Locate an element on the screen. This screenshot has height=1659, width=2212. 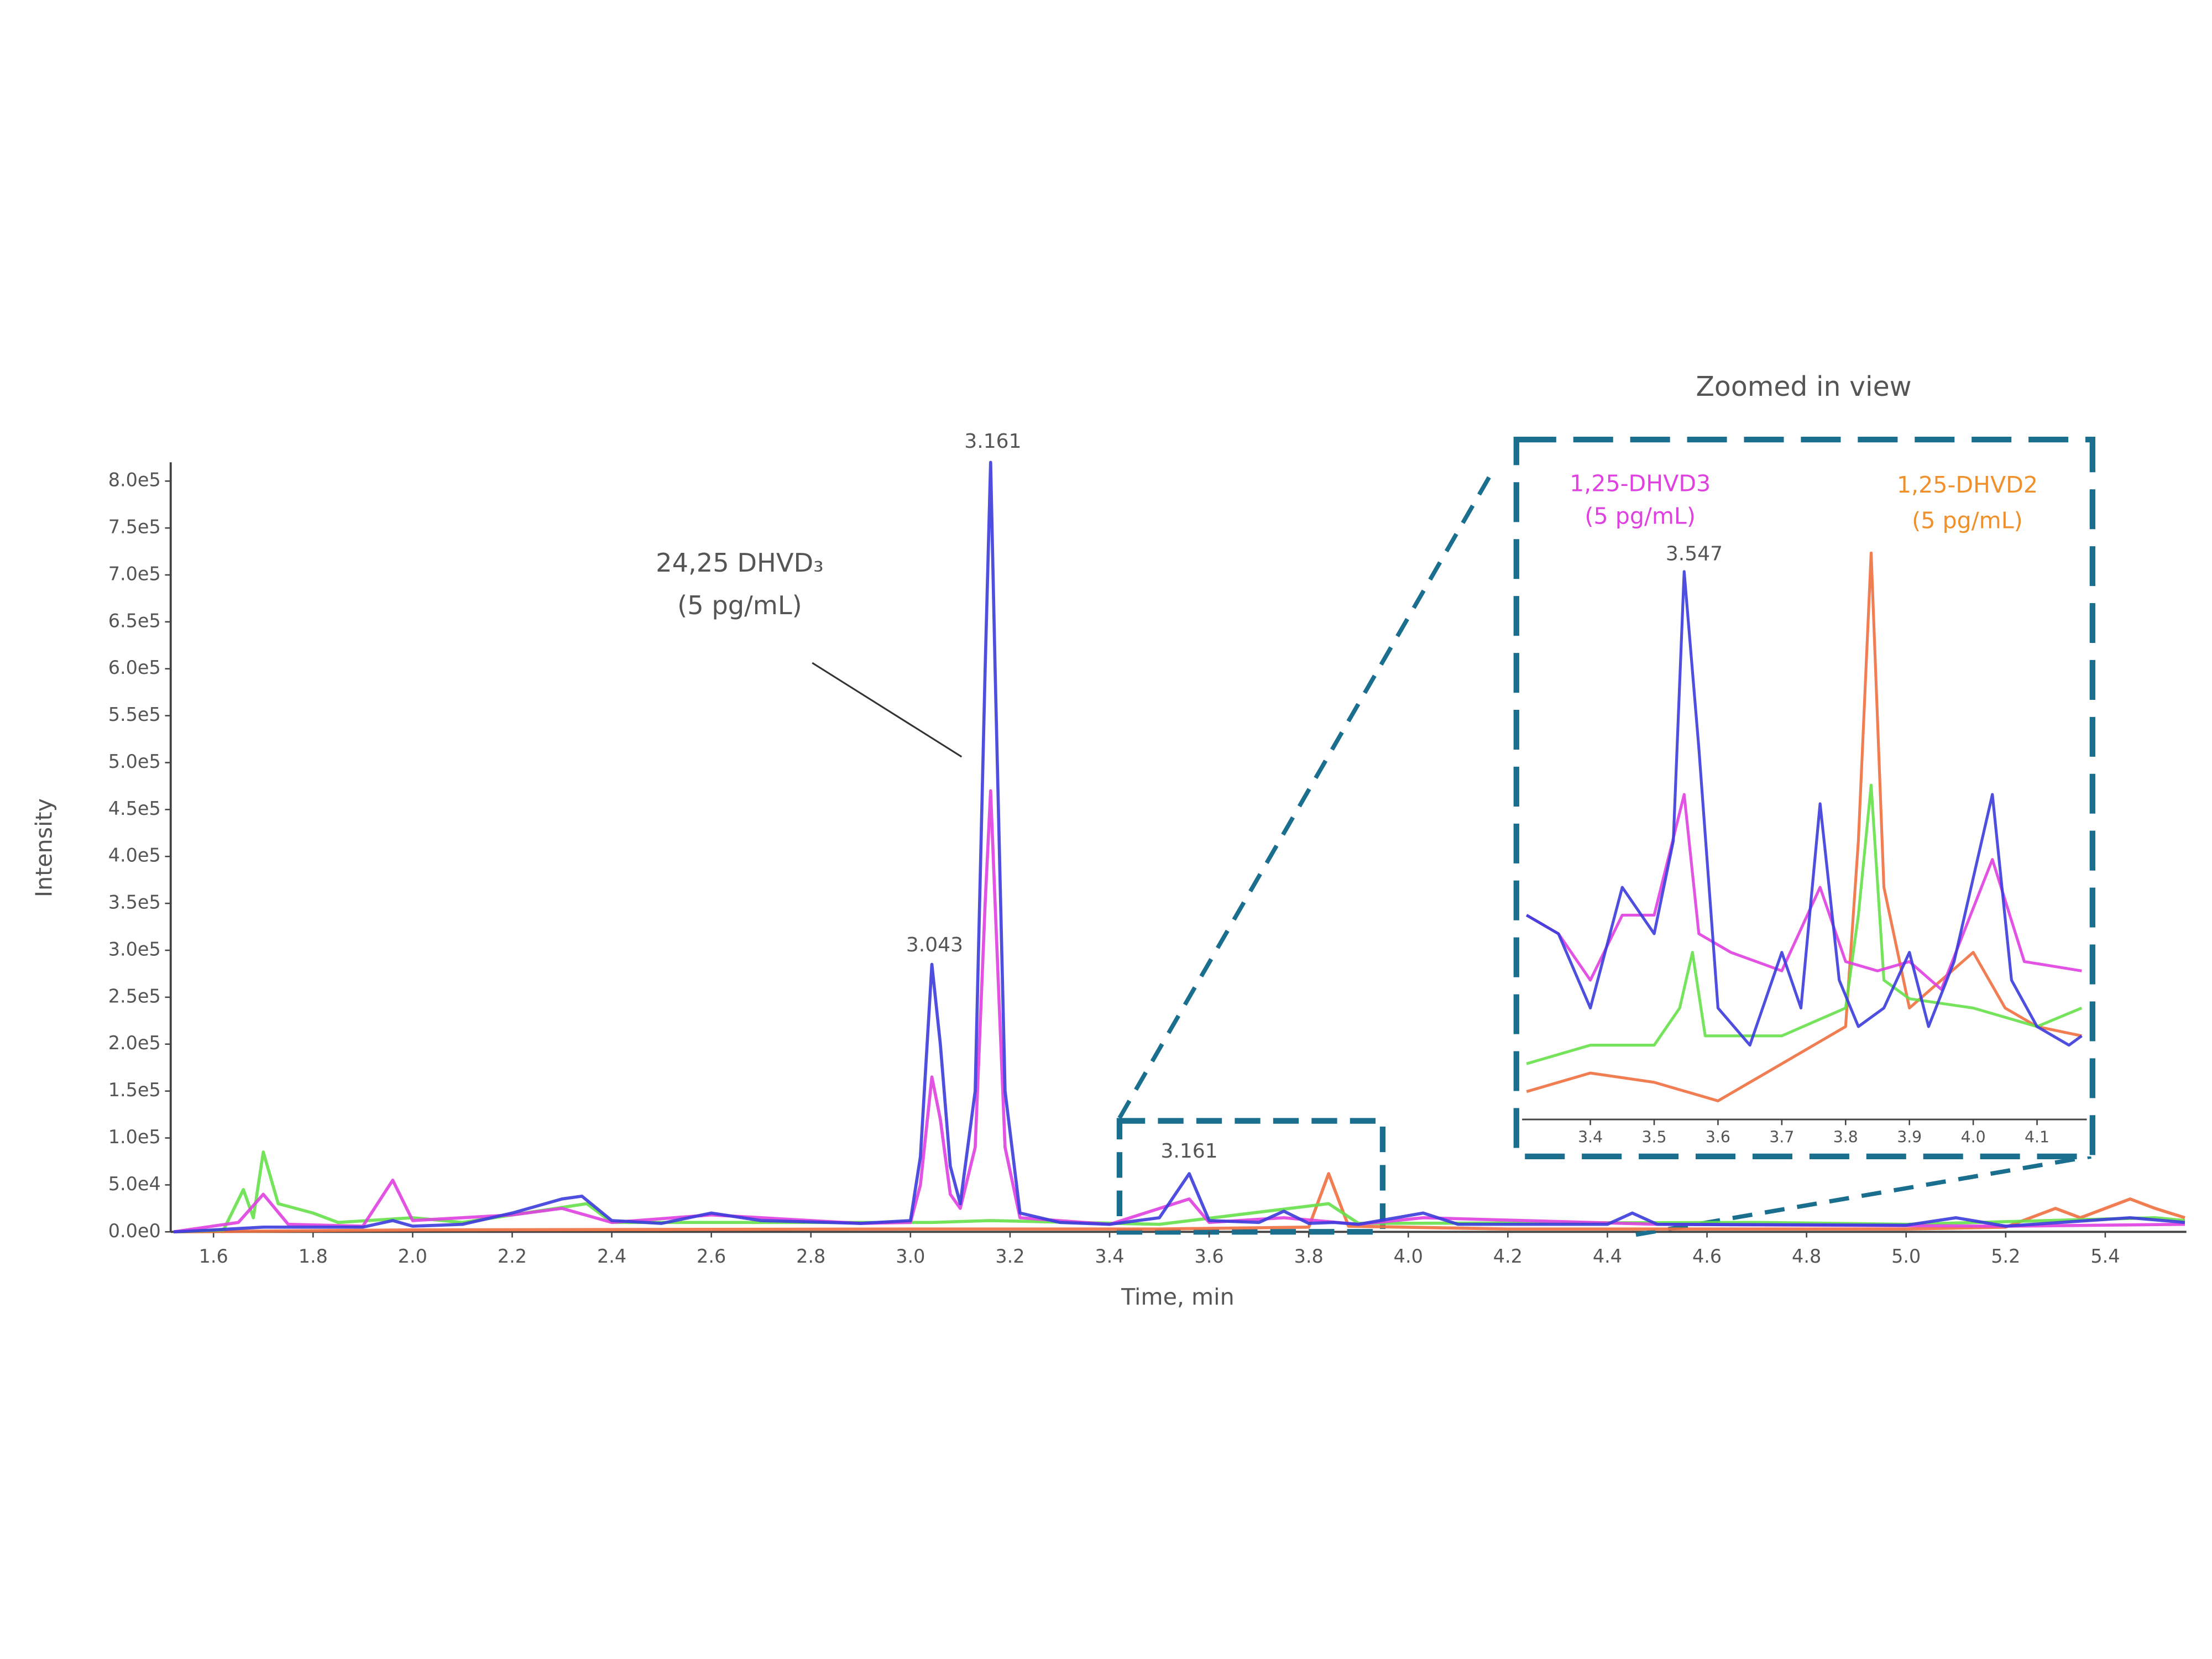
peak-label: 3.043 is located at coordinates (934, 945).